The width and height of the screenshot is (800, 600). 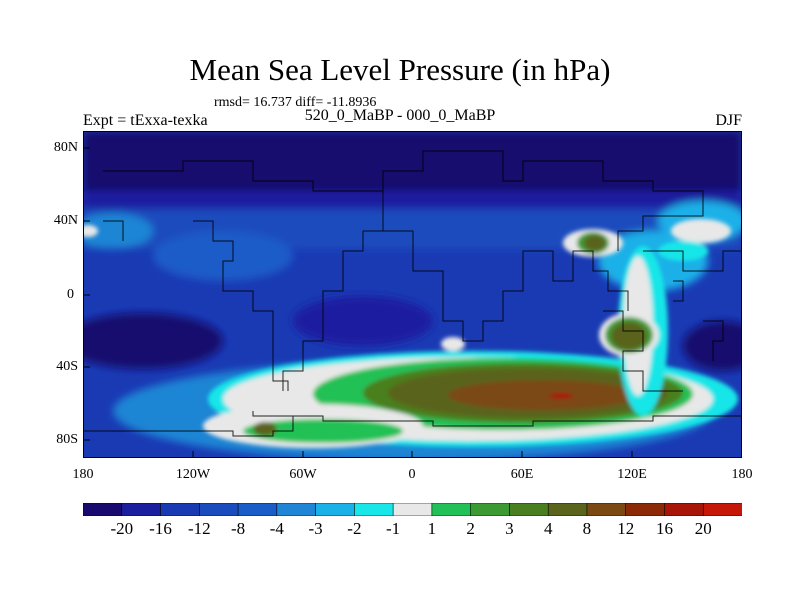 I want to click on lon-label-60w: 60W, so click(x=303, y=474).